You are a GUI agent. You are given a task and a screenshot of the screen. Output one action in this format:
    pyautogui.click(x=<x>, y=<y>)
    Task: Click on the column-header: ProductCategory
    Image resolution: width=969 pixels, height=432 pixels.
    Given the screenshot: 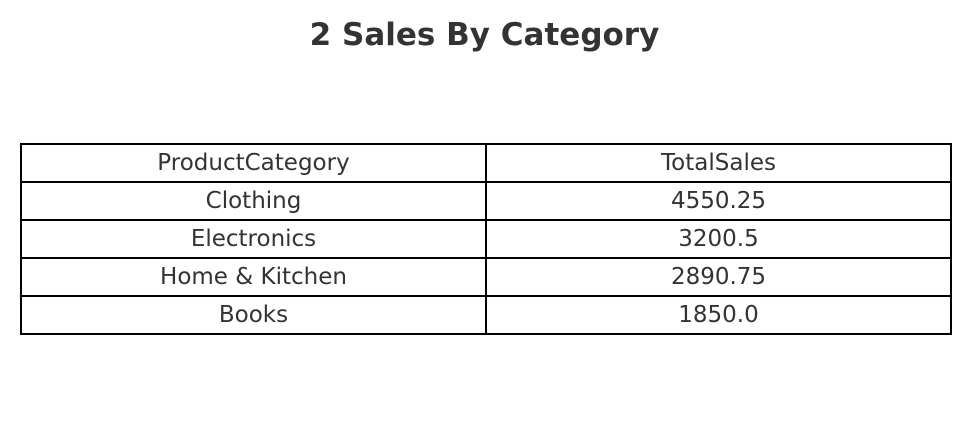 What is the action you would take?
    pyautogui.click(x=253, y=163)
    